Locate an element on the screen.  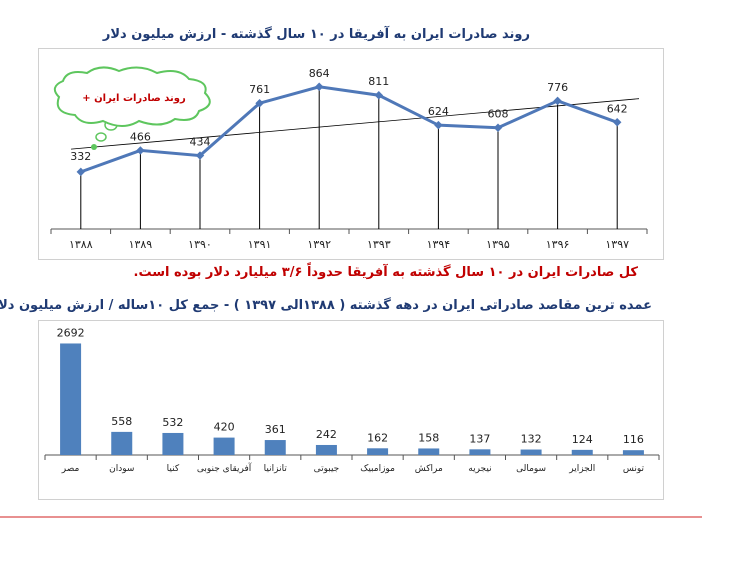
category-label: الجزایر is located at coordinates (581, 469).